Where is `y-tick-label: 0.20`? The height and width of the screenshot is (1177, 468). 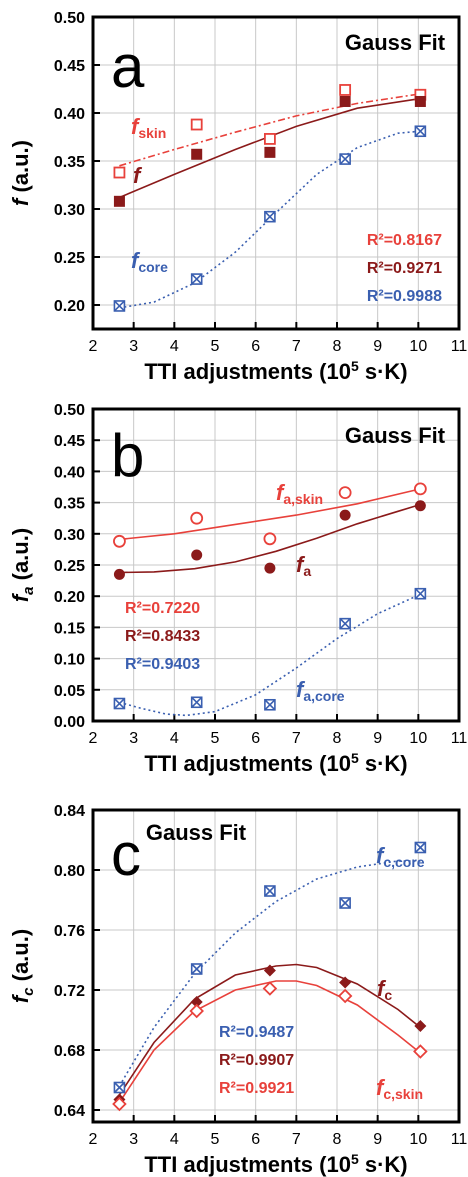
y-tick-label: 0.20 is located at coordinates (69, 306).